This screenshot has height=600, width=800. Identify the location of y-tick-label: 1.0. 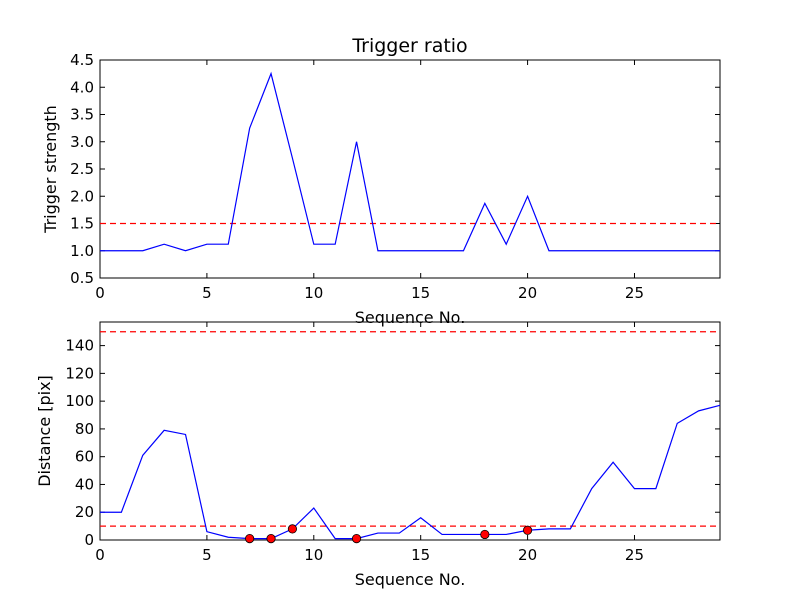
(82, 251).